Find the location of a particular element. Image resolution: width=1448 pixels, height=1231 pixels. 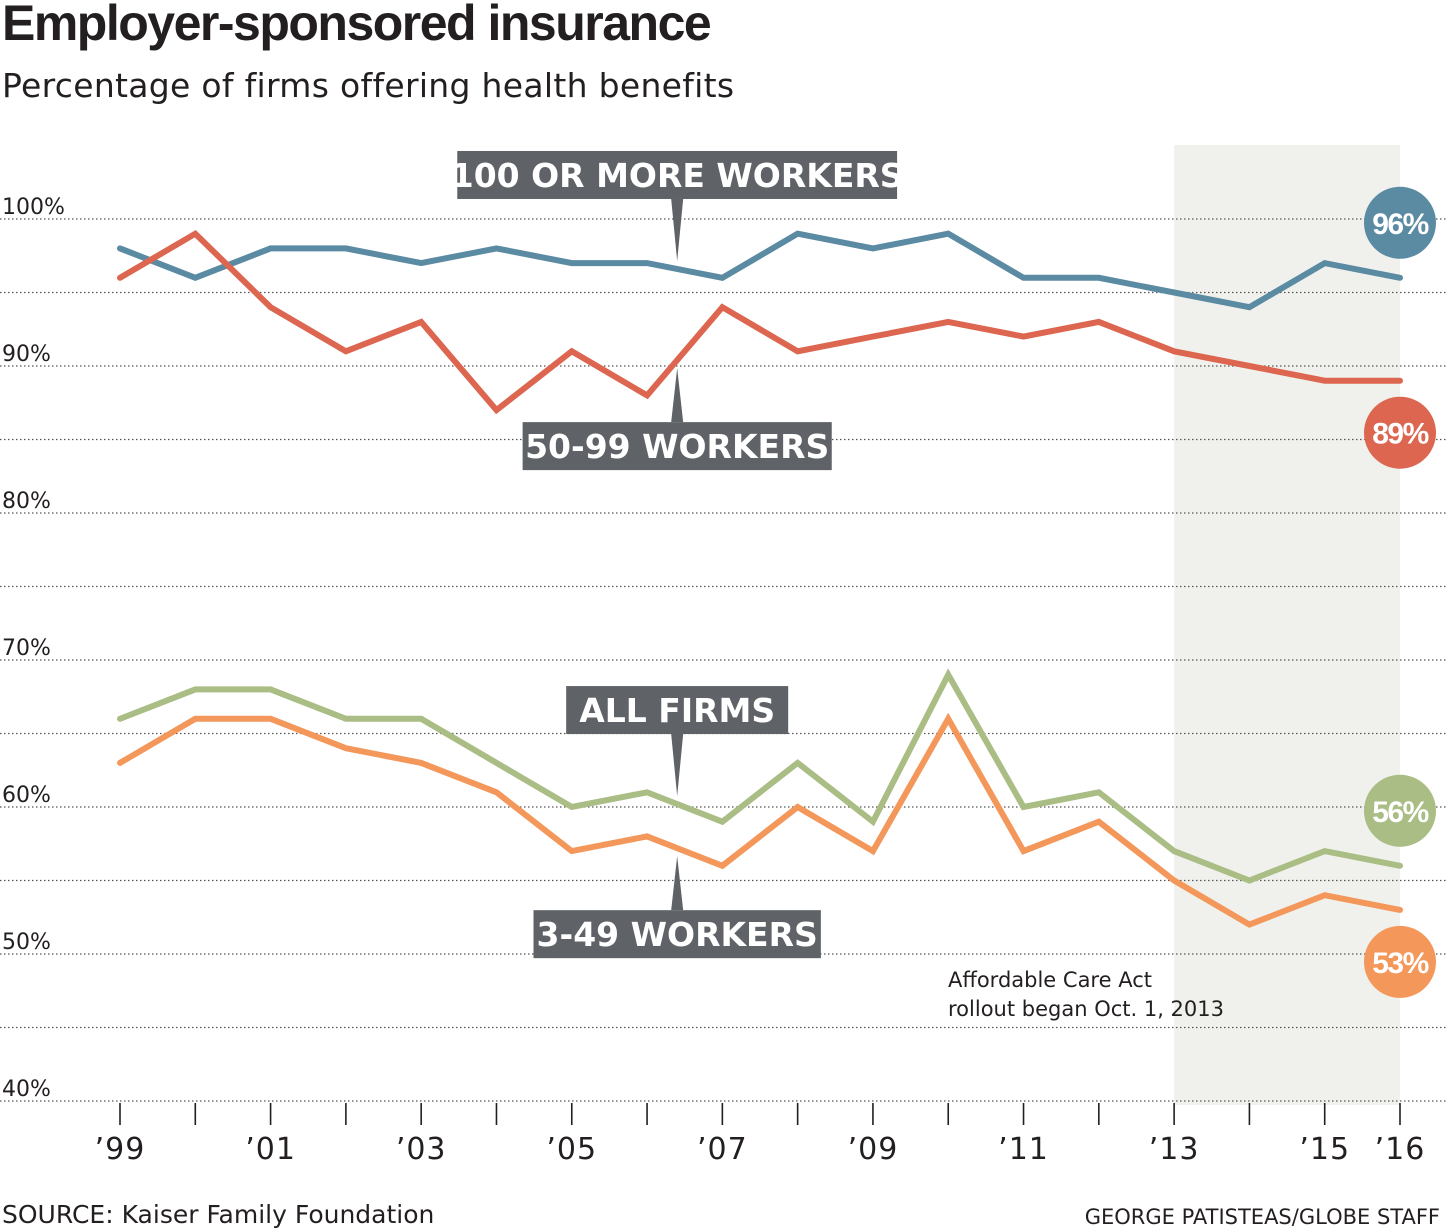

series-name-label: 50-99 WORKERS is located at coordinates (677, 446).